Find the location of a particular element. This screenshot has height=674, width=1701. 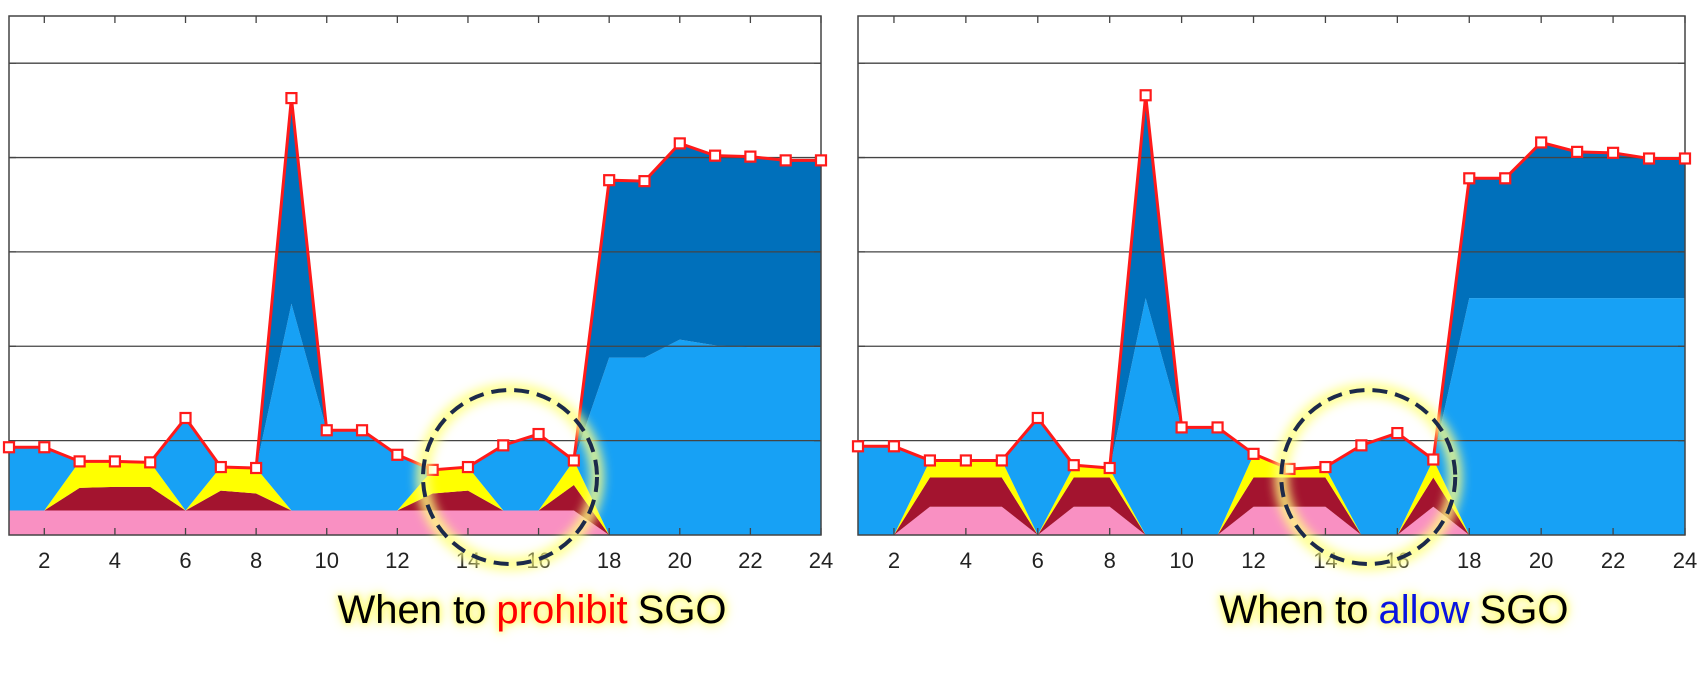

caption: When to prohibit SGO is located at coordinates (531, 610).